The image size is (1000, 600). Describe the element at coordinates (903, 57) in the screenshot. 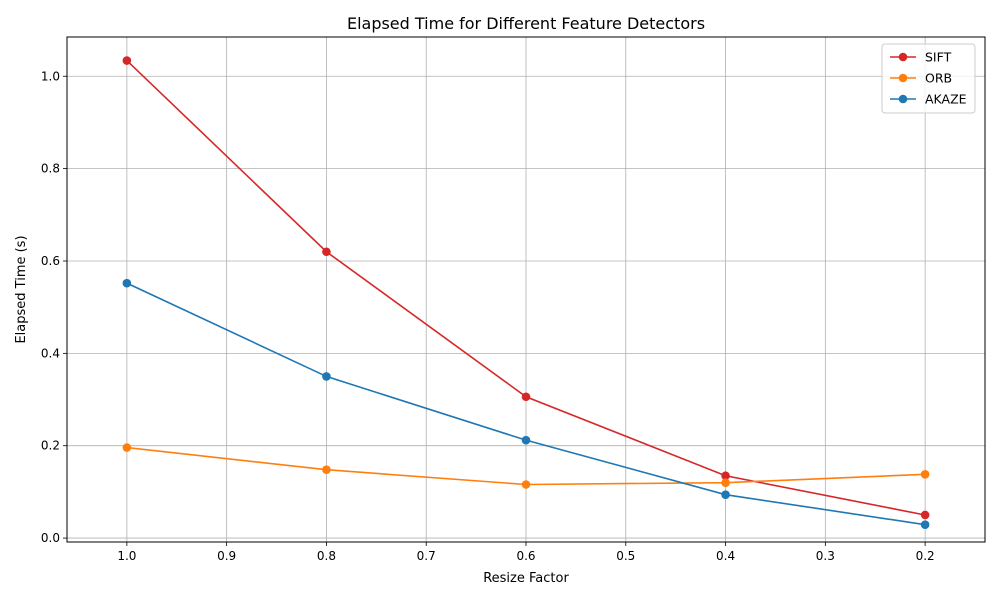

I see `legend-marker-sift` at that location.